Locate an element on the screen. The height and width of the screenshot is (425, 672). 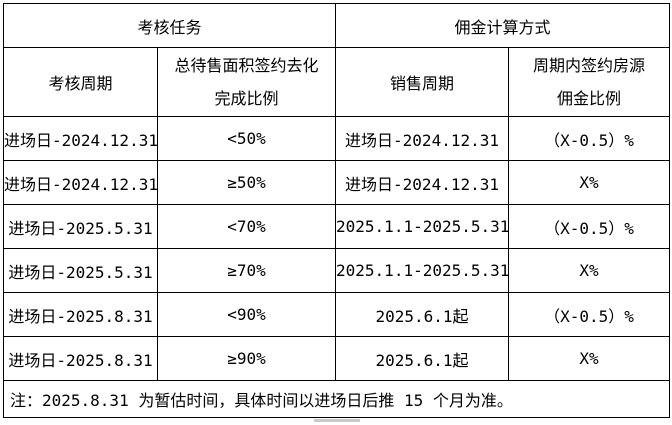
table-row-6: 进场日-2025.8.31 ≥90% 2025.6.1起 X% is located at coordinates (337, 358).